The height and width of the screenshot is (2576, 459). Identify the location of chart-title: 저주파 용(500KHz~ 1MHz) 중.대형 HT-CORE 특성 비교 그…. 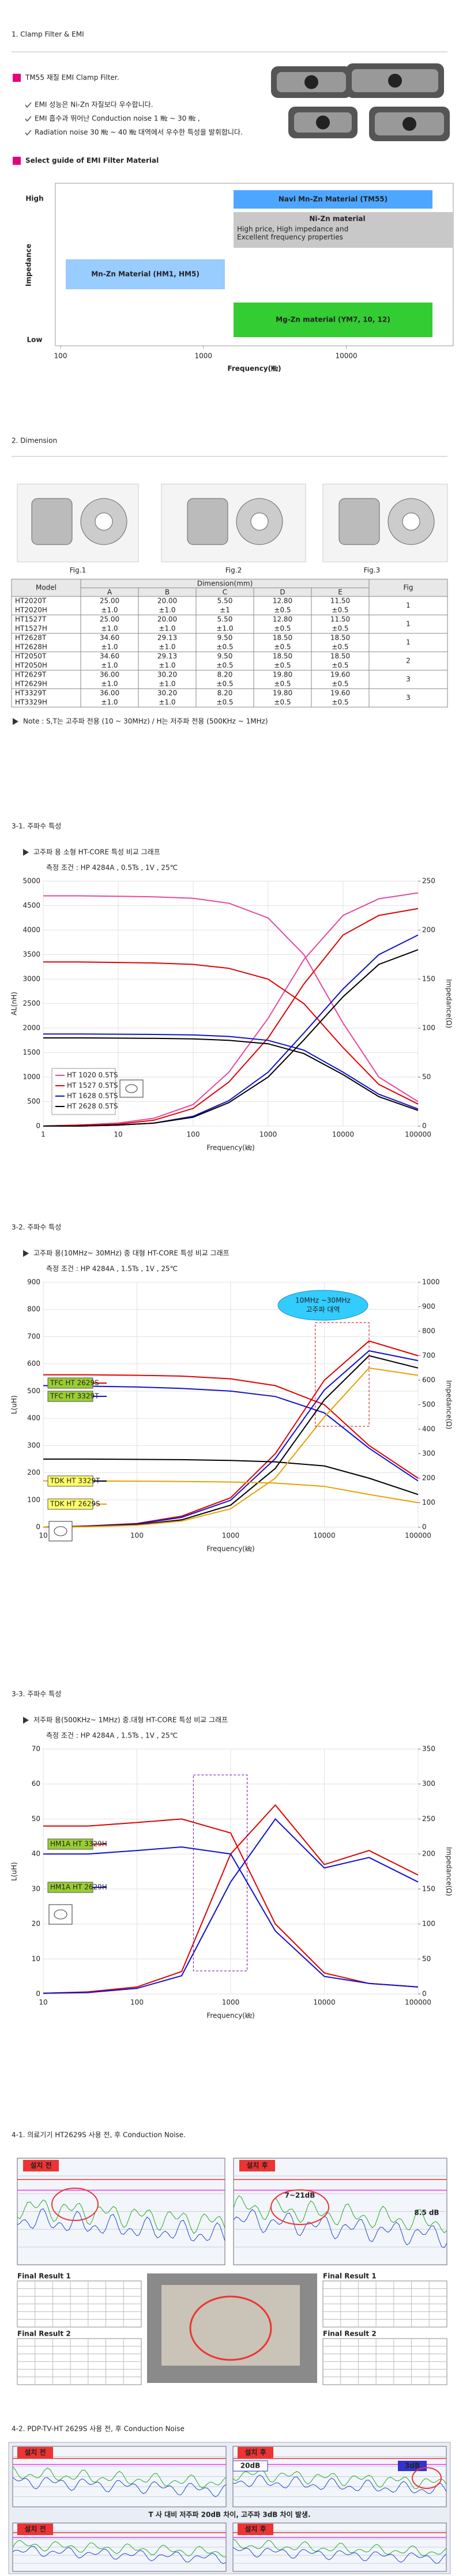
(130, 1720).